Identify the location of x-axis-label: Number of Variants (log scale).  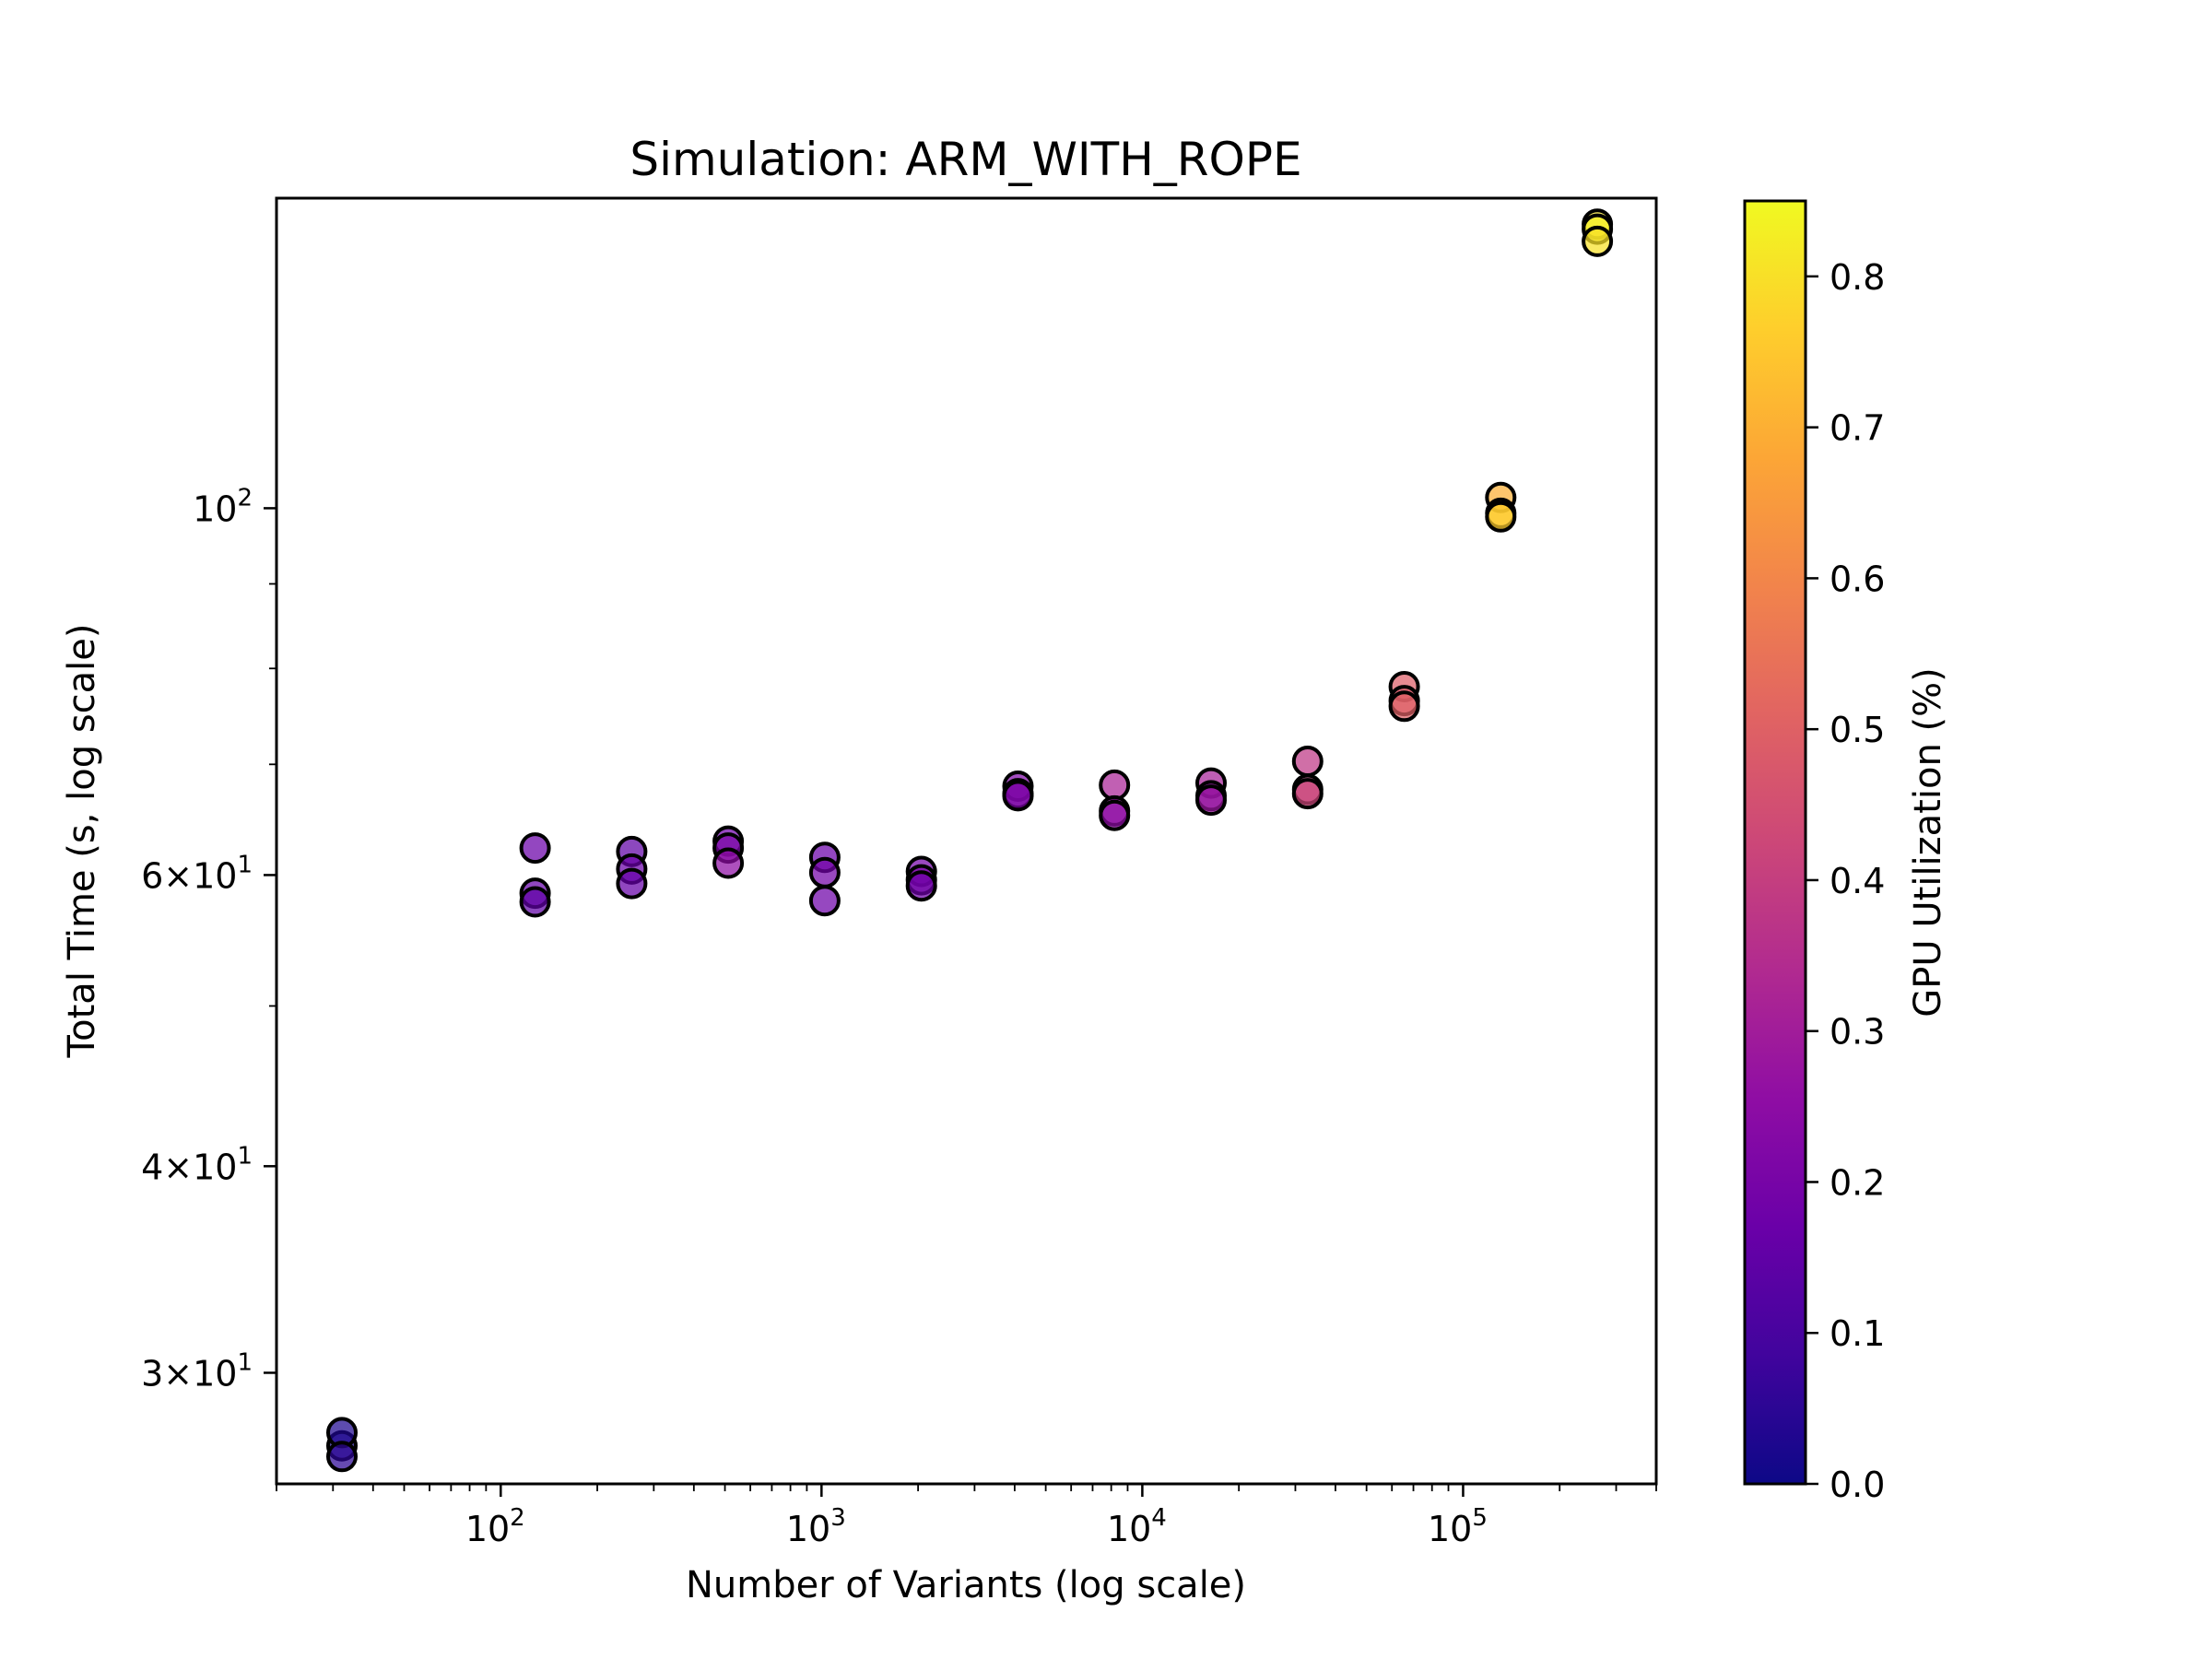
(966, 1585).